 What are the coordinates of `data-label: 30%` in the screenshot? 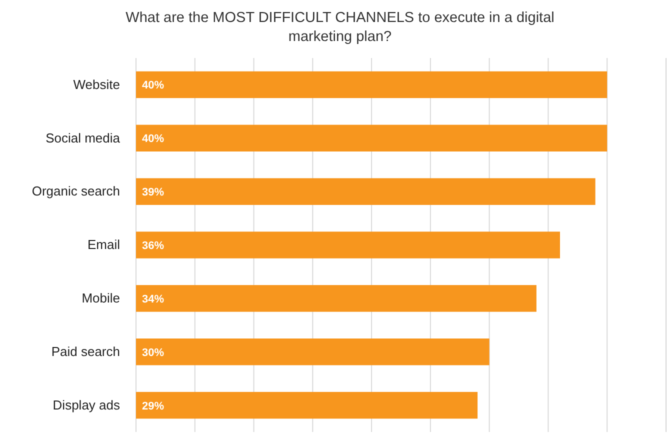 It's located at (153, 352).